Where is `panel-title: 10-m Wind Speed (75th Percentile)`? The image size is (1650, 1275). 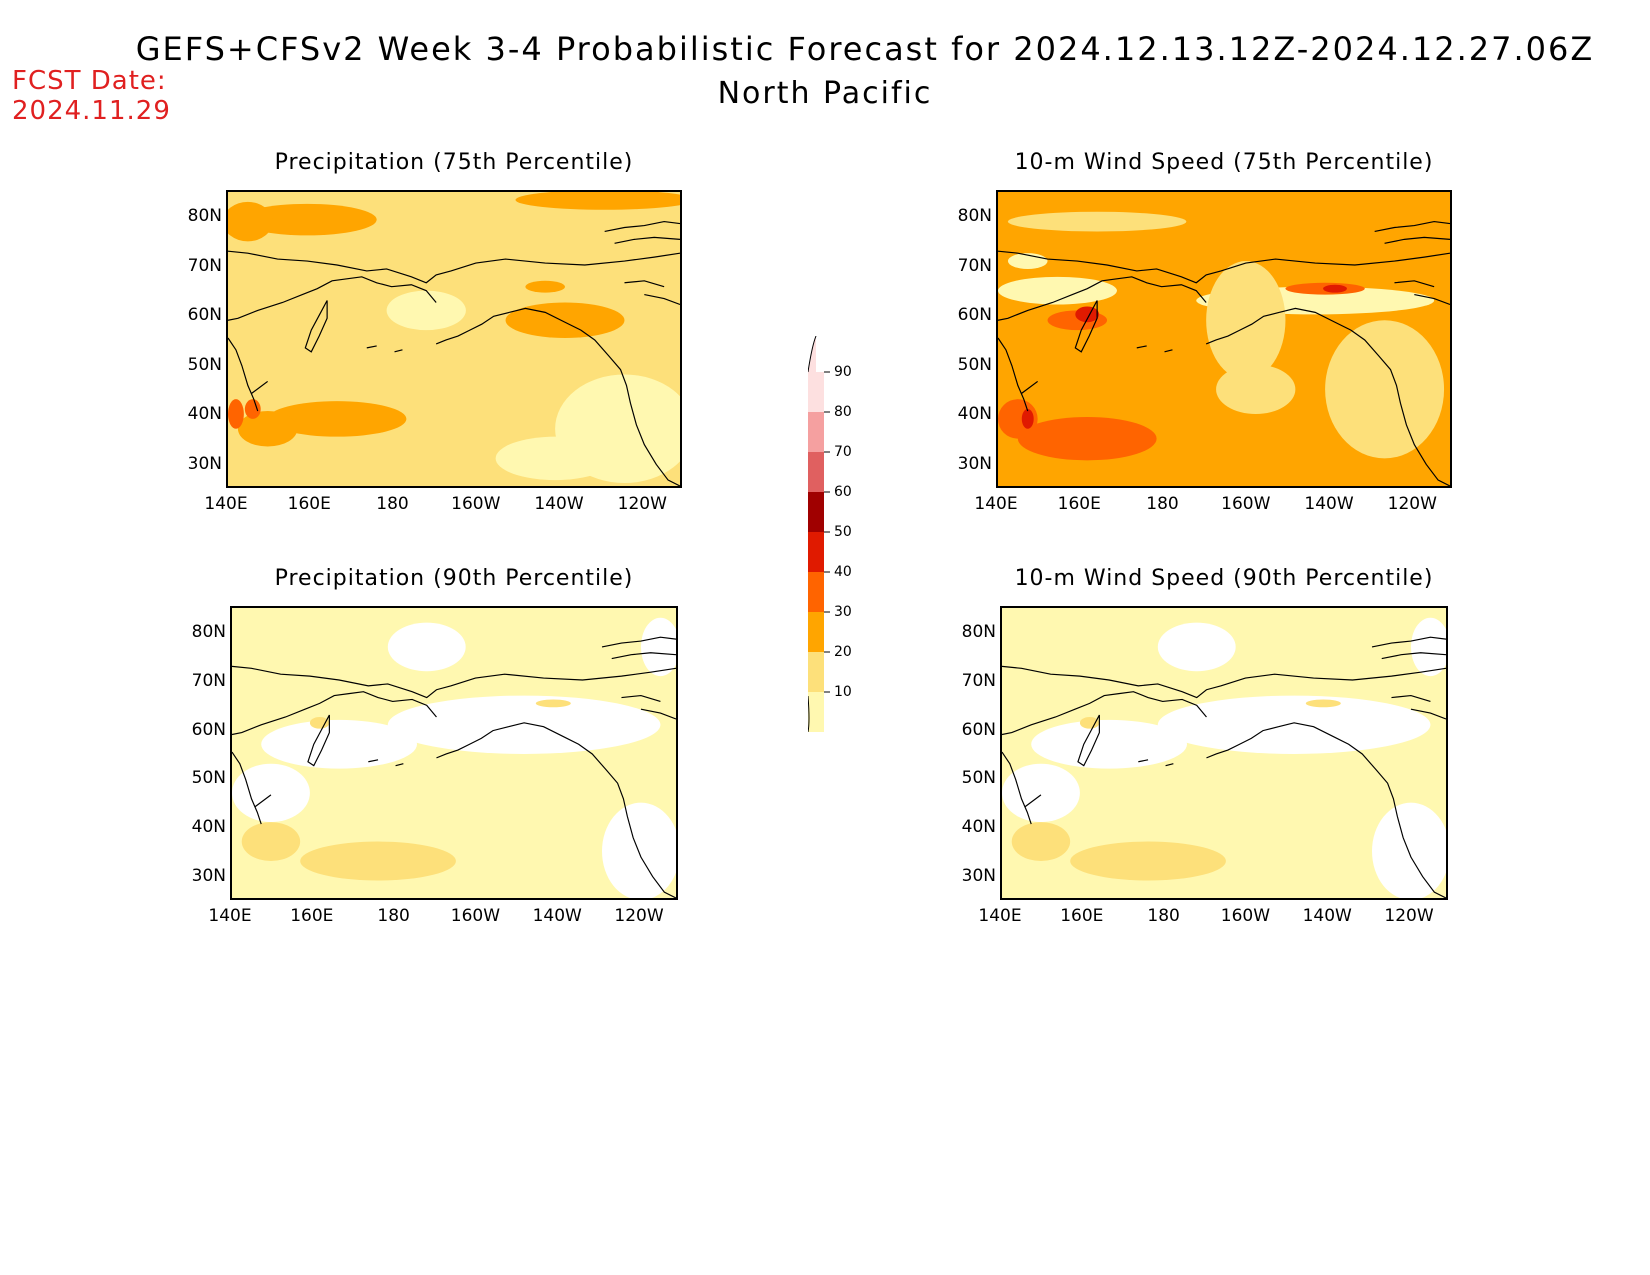 panel-title: 10-m Wind Speed (75th Percentile) is located at coordinates (1224, 162).